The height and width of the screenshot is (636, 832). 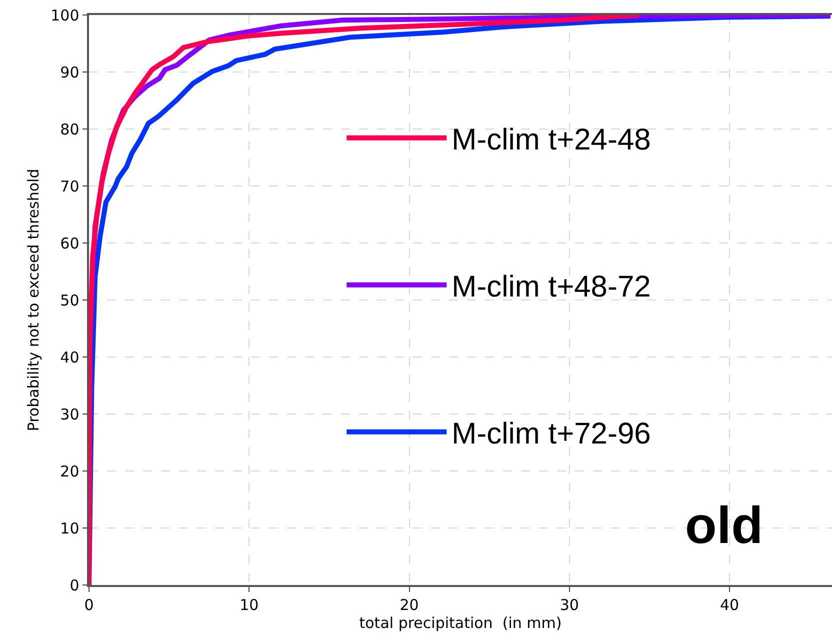 I want to click on x-tick-label: 40, so click(x=730, y=605).